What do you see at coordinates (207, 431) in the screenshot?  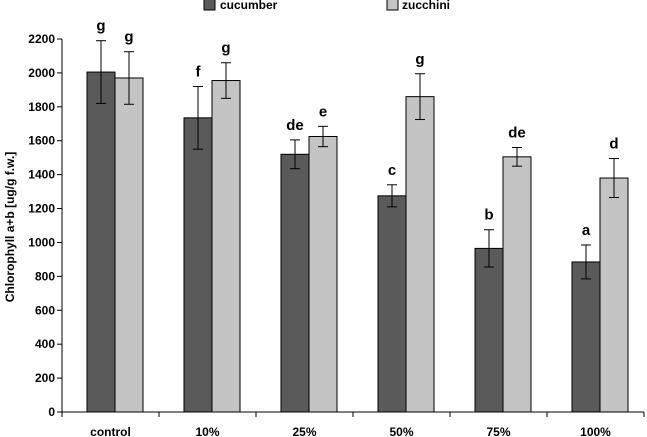 I see `x-tick-label: 10%` at bounding box center [207, 431].